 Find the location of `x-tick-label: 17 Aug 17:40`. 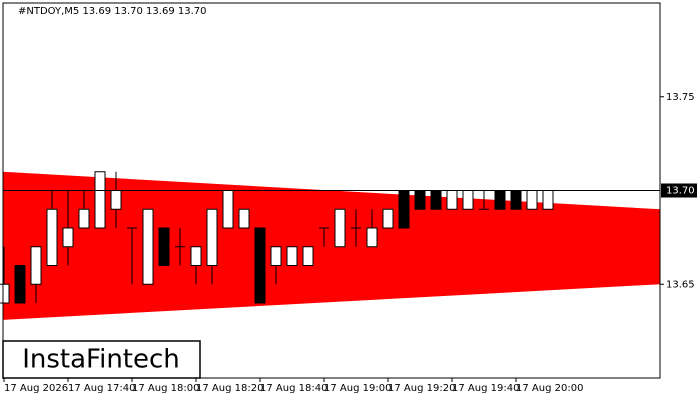

x-tick-label: 17 Aug 17:40 is located at coordinates (101, 388).